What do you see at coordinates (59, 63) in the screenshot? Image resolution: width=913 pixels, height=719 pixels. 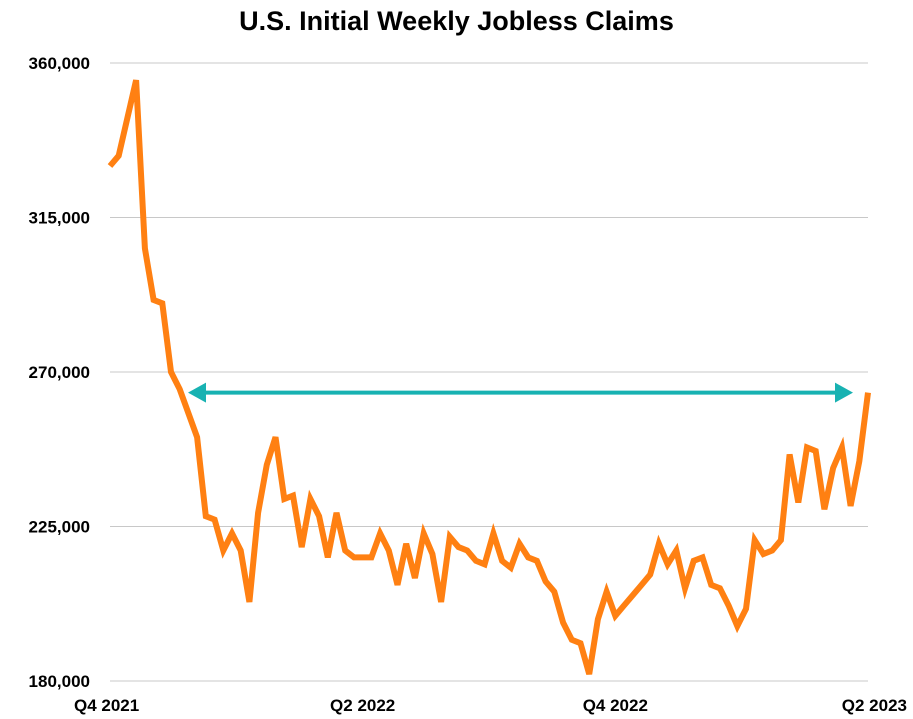 I see `y-tick-label: 360,000` at bounding box center [59, 63].